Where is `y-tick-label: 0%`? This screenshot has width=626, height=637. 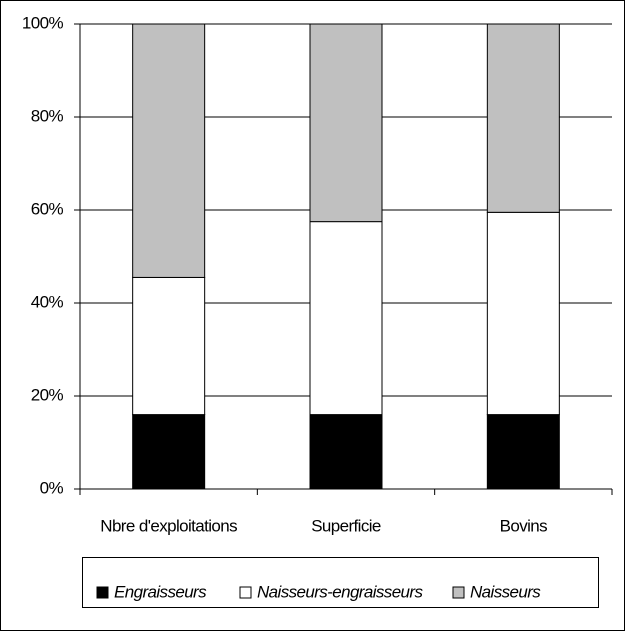
y-tick-label: 0% is located at coordinates (52, 487).